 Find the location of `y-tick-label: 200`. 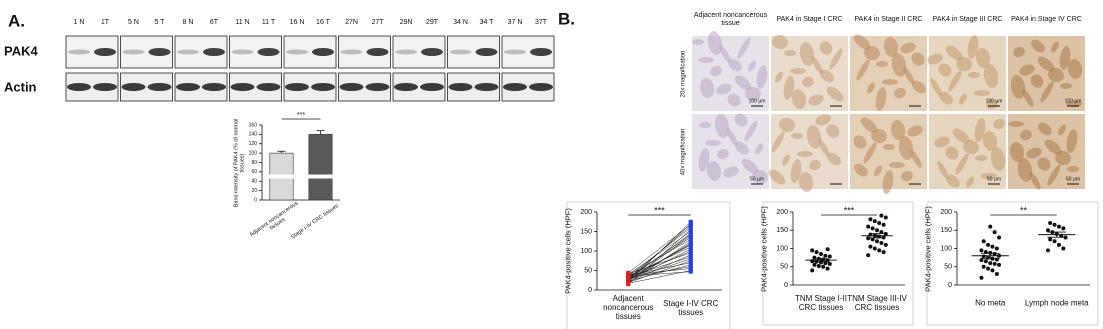

y-tick-label: 200 is located at coordinates (782, 212).